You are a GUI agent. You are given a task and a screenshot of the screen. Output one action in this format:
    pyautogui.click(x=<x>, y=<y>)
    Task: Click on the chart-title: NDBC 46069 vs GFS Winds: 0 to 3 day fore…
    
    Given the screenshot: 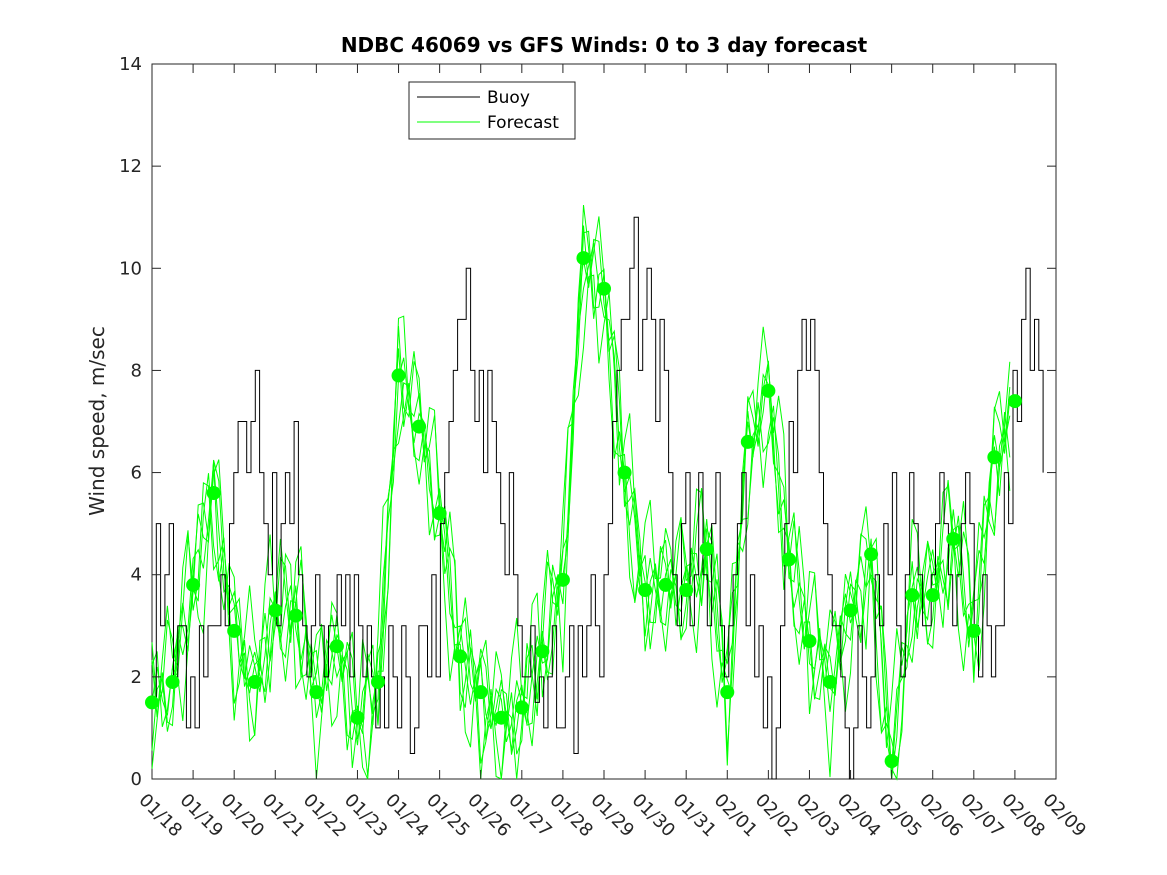 What is the action you would take?
    pyautogui.click(x=604, y=45)
    